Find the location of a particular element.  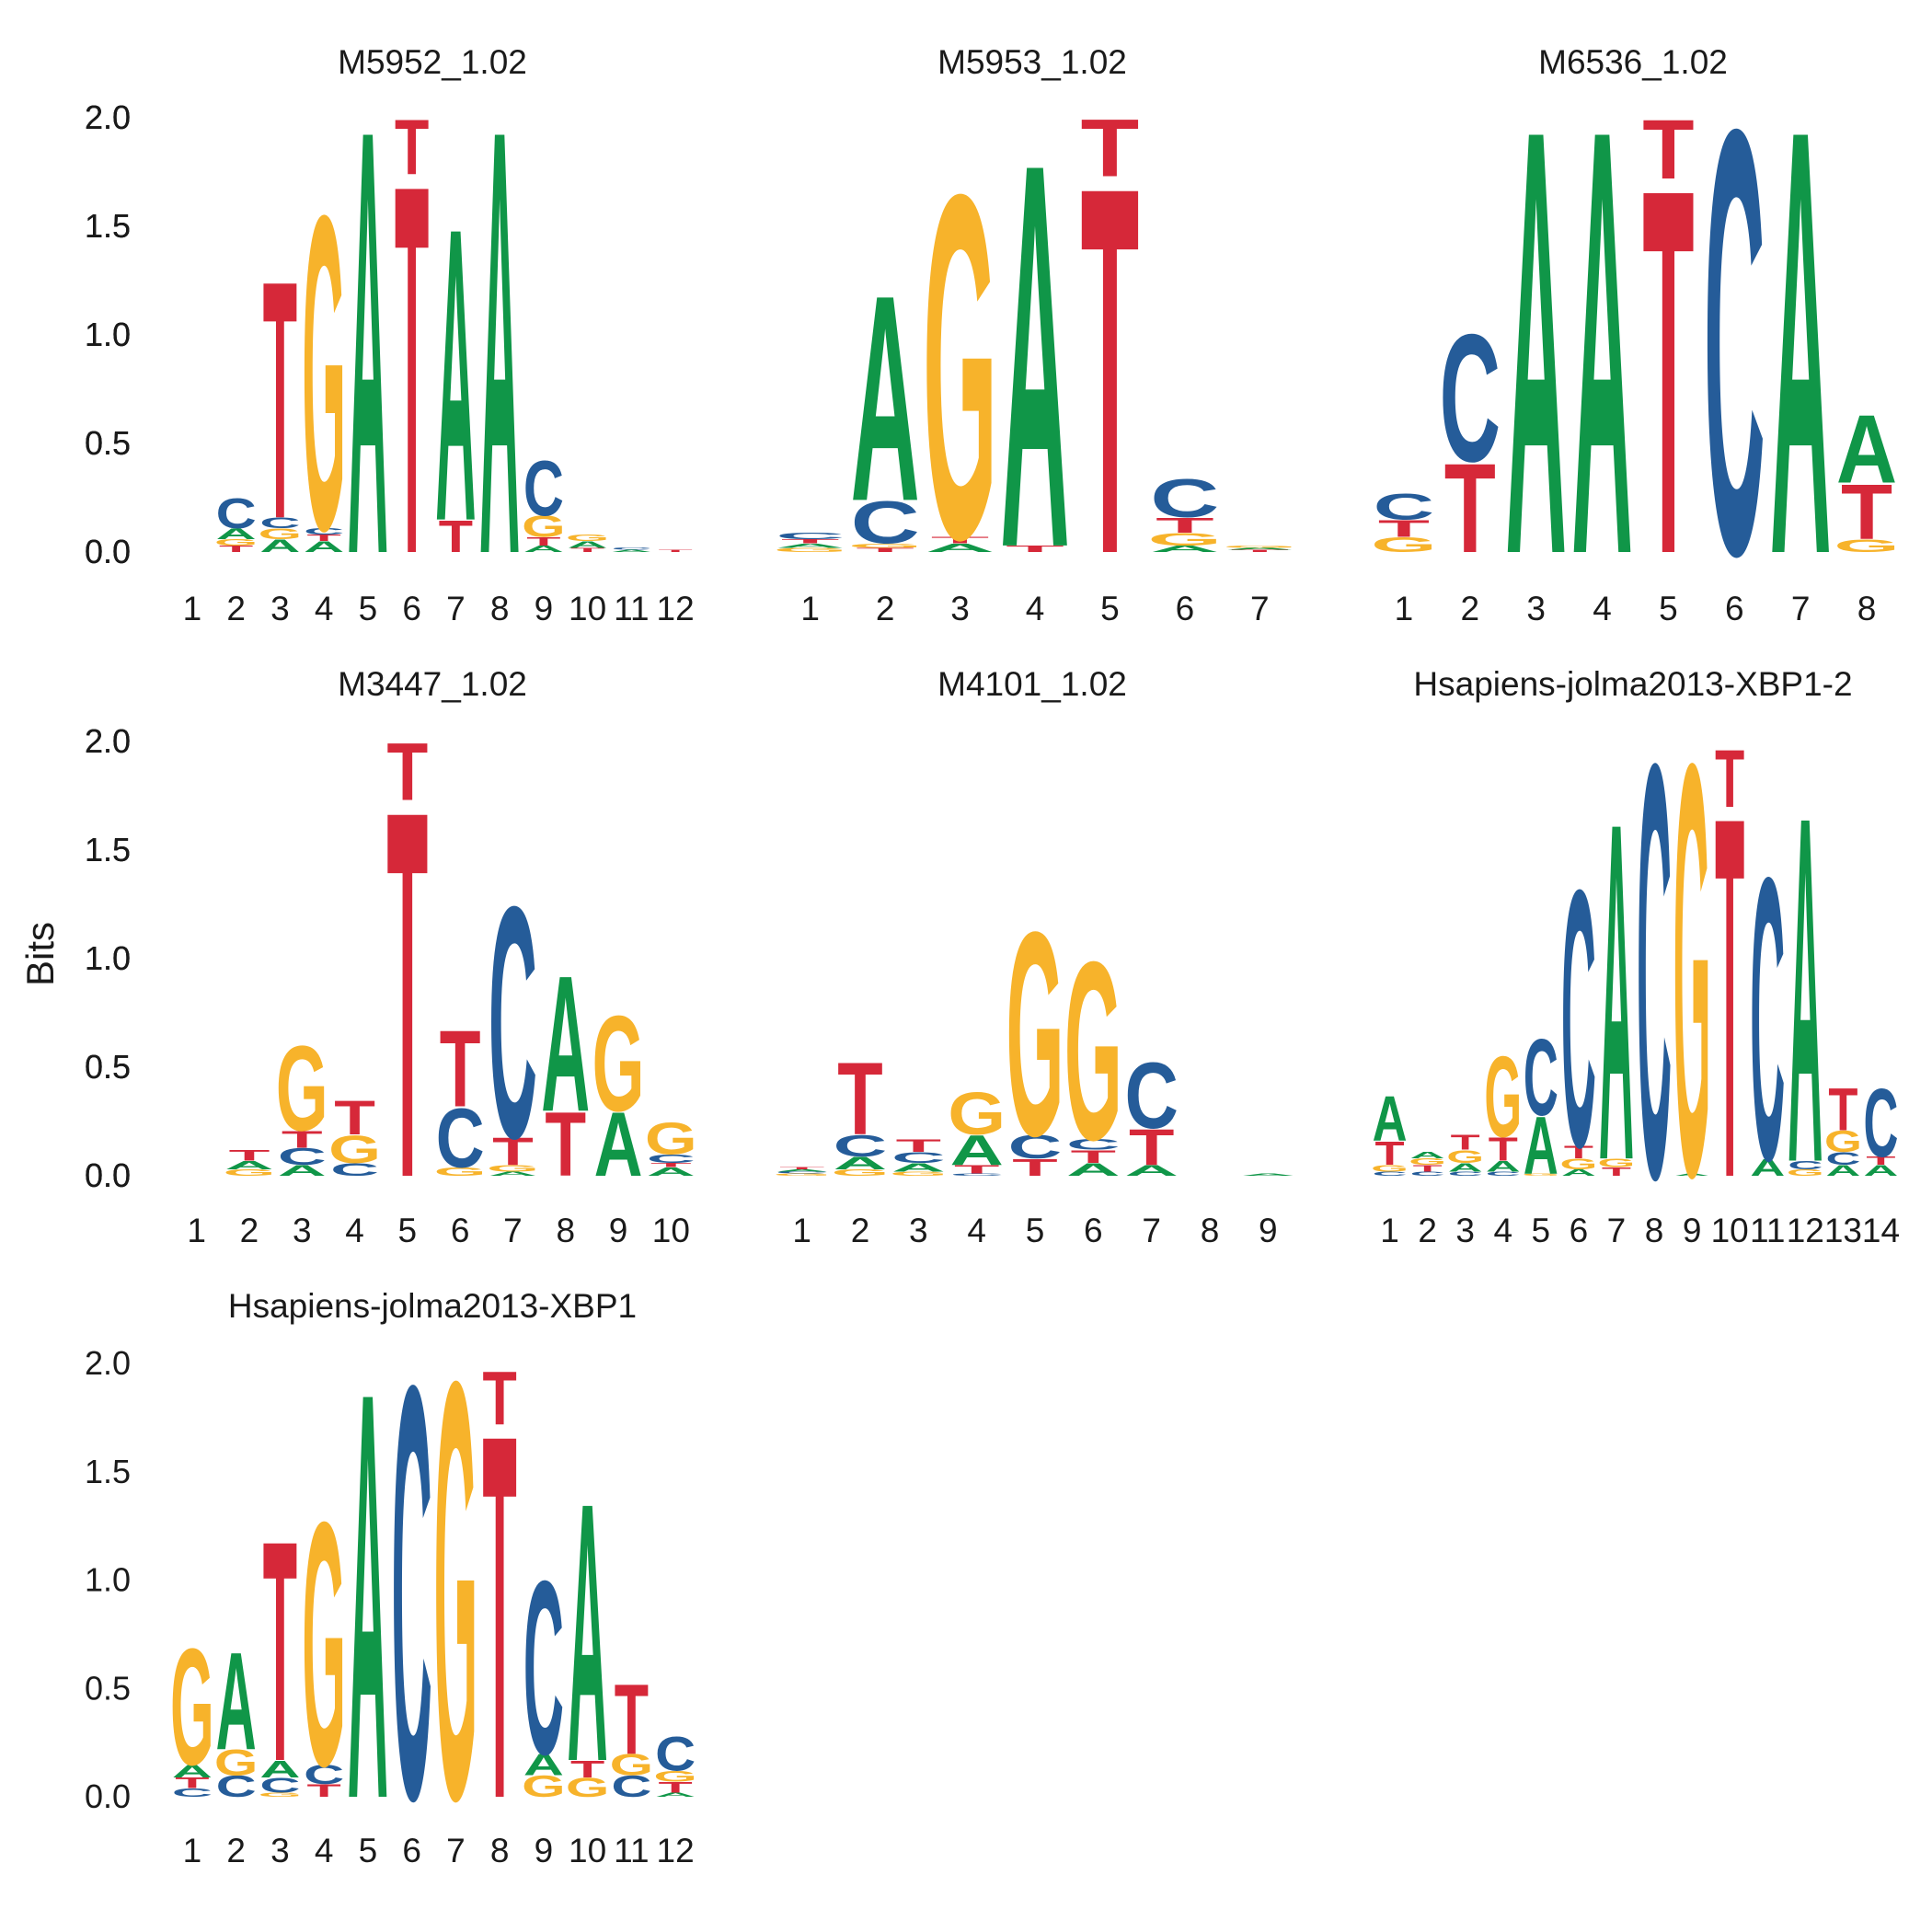

x-tick-label: 2 is located at coordinates (1470, 608).